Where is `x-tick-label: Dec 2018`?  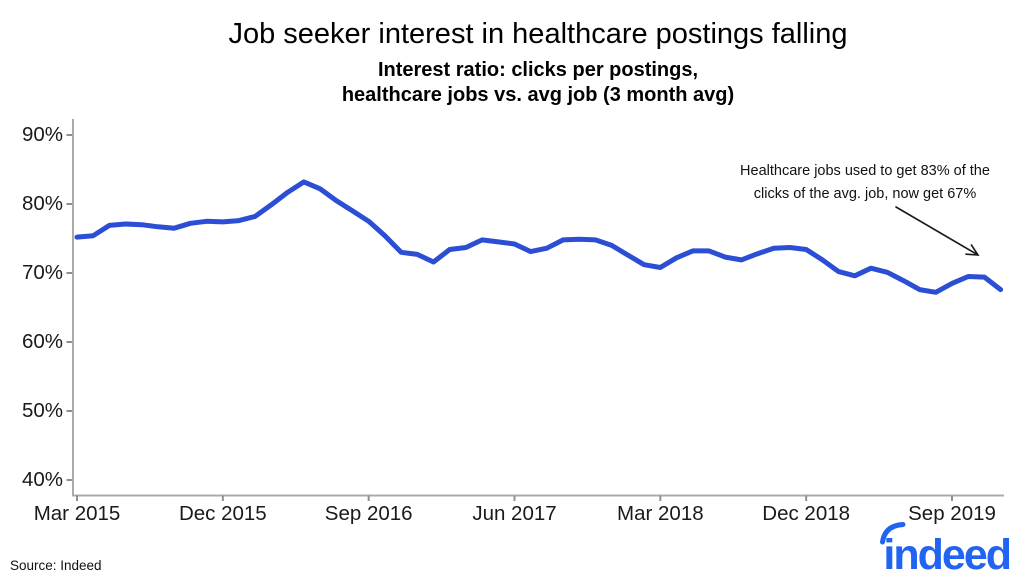
x-tick-label: Dec 2018 is located at coordinates (806, 513).